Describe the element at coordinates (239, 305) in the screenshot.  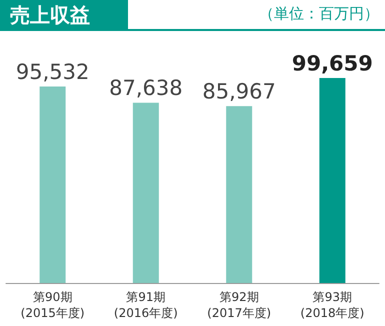
I see `x-tick-label: 第92期 (2017年度)` at that location.